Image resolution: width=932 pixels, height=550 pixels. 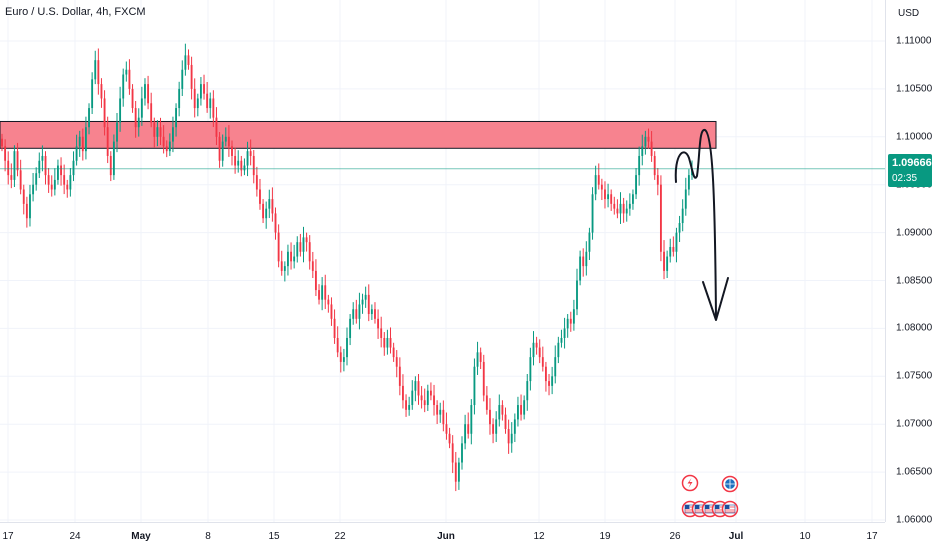 I want to click on symbol-title: Euro / U.S. Dollar, 4h, FXCM, so click(x=75, y=12).